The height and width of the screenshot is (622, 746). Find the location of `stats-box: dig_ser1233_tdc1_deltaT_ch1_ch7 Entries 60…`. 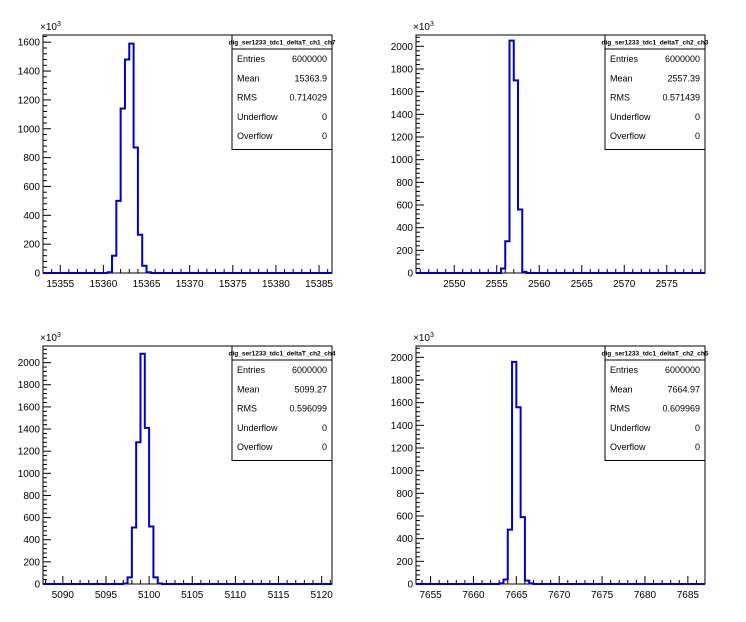

stats-box: dig_ser1233_tdc1_deltaT_ch1_ch7 Entries 60… is located at coordinates (282, 92).